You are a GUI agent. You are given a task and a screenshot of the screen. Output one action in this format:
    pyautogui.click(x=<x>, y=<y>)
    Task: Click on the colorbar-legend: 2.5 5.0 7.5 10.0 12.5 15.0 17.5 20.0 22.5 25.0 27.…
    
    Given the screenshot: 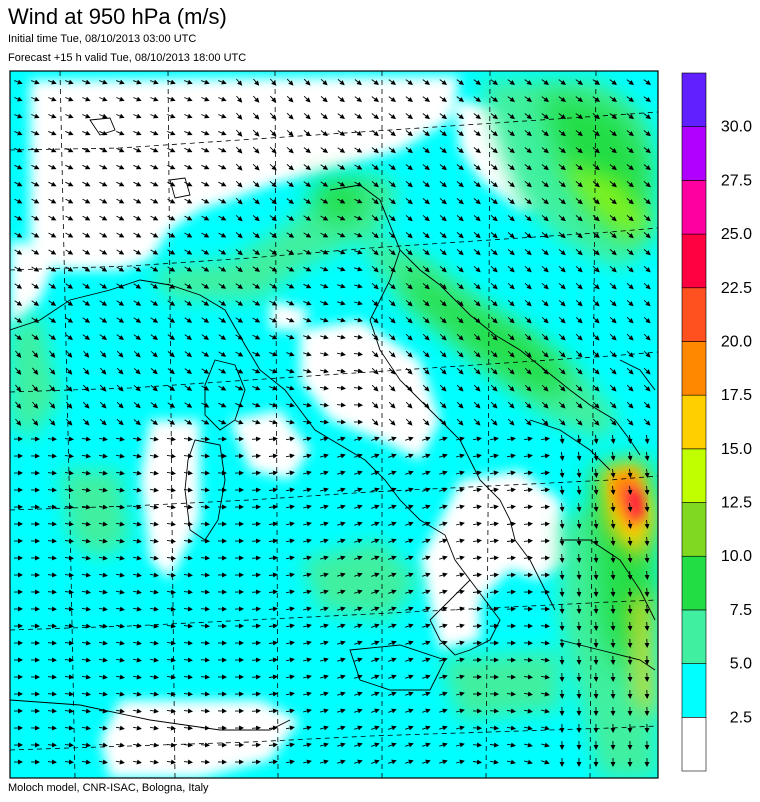 What is the action you would take?
    pyautogui.click(x=716, y=422)
    